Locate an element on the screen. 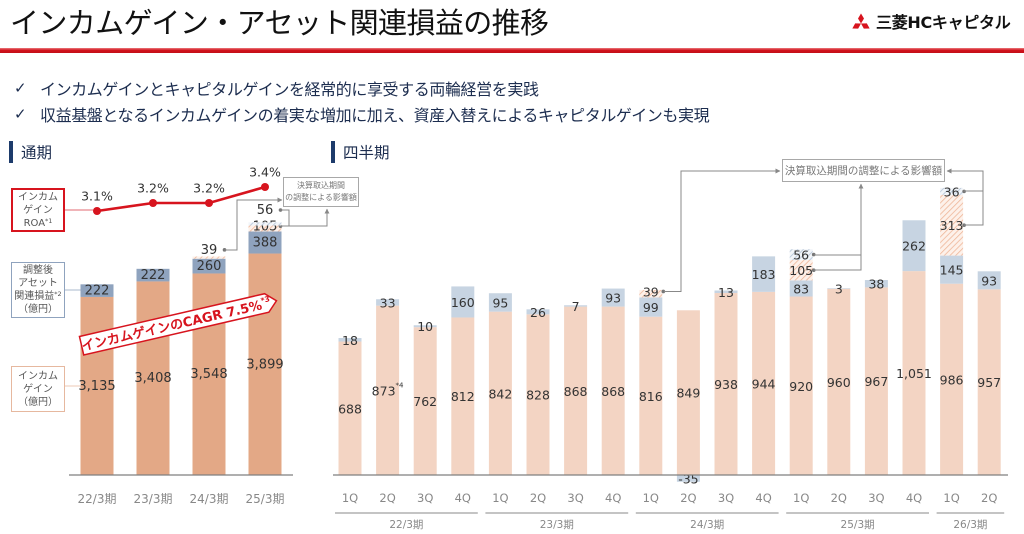 This screenshot has height=534, width=1024. data-label-value: 960 is located at coordinates (839, 381).